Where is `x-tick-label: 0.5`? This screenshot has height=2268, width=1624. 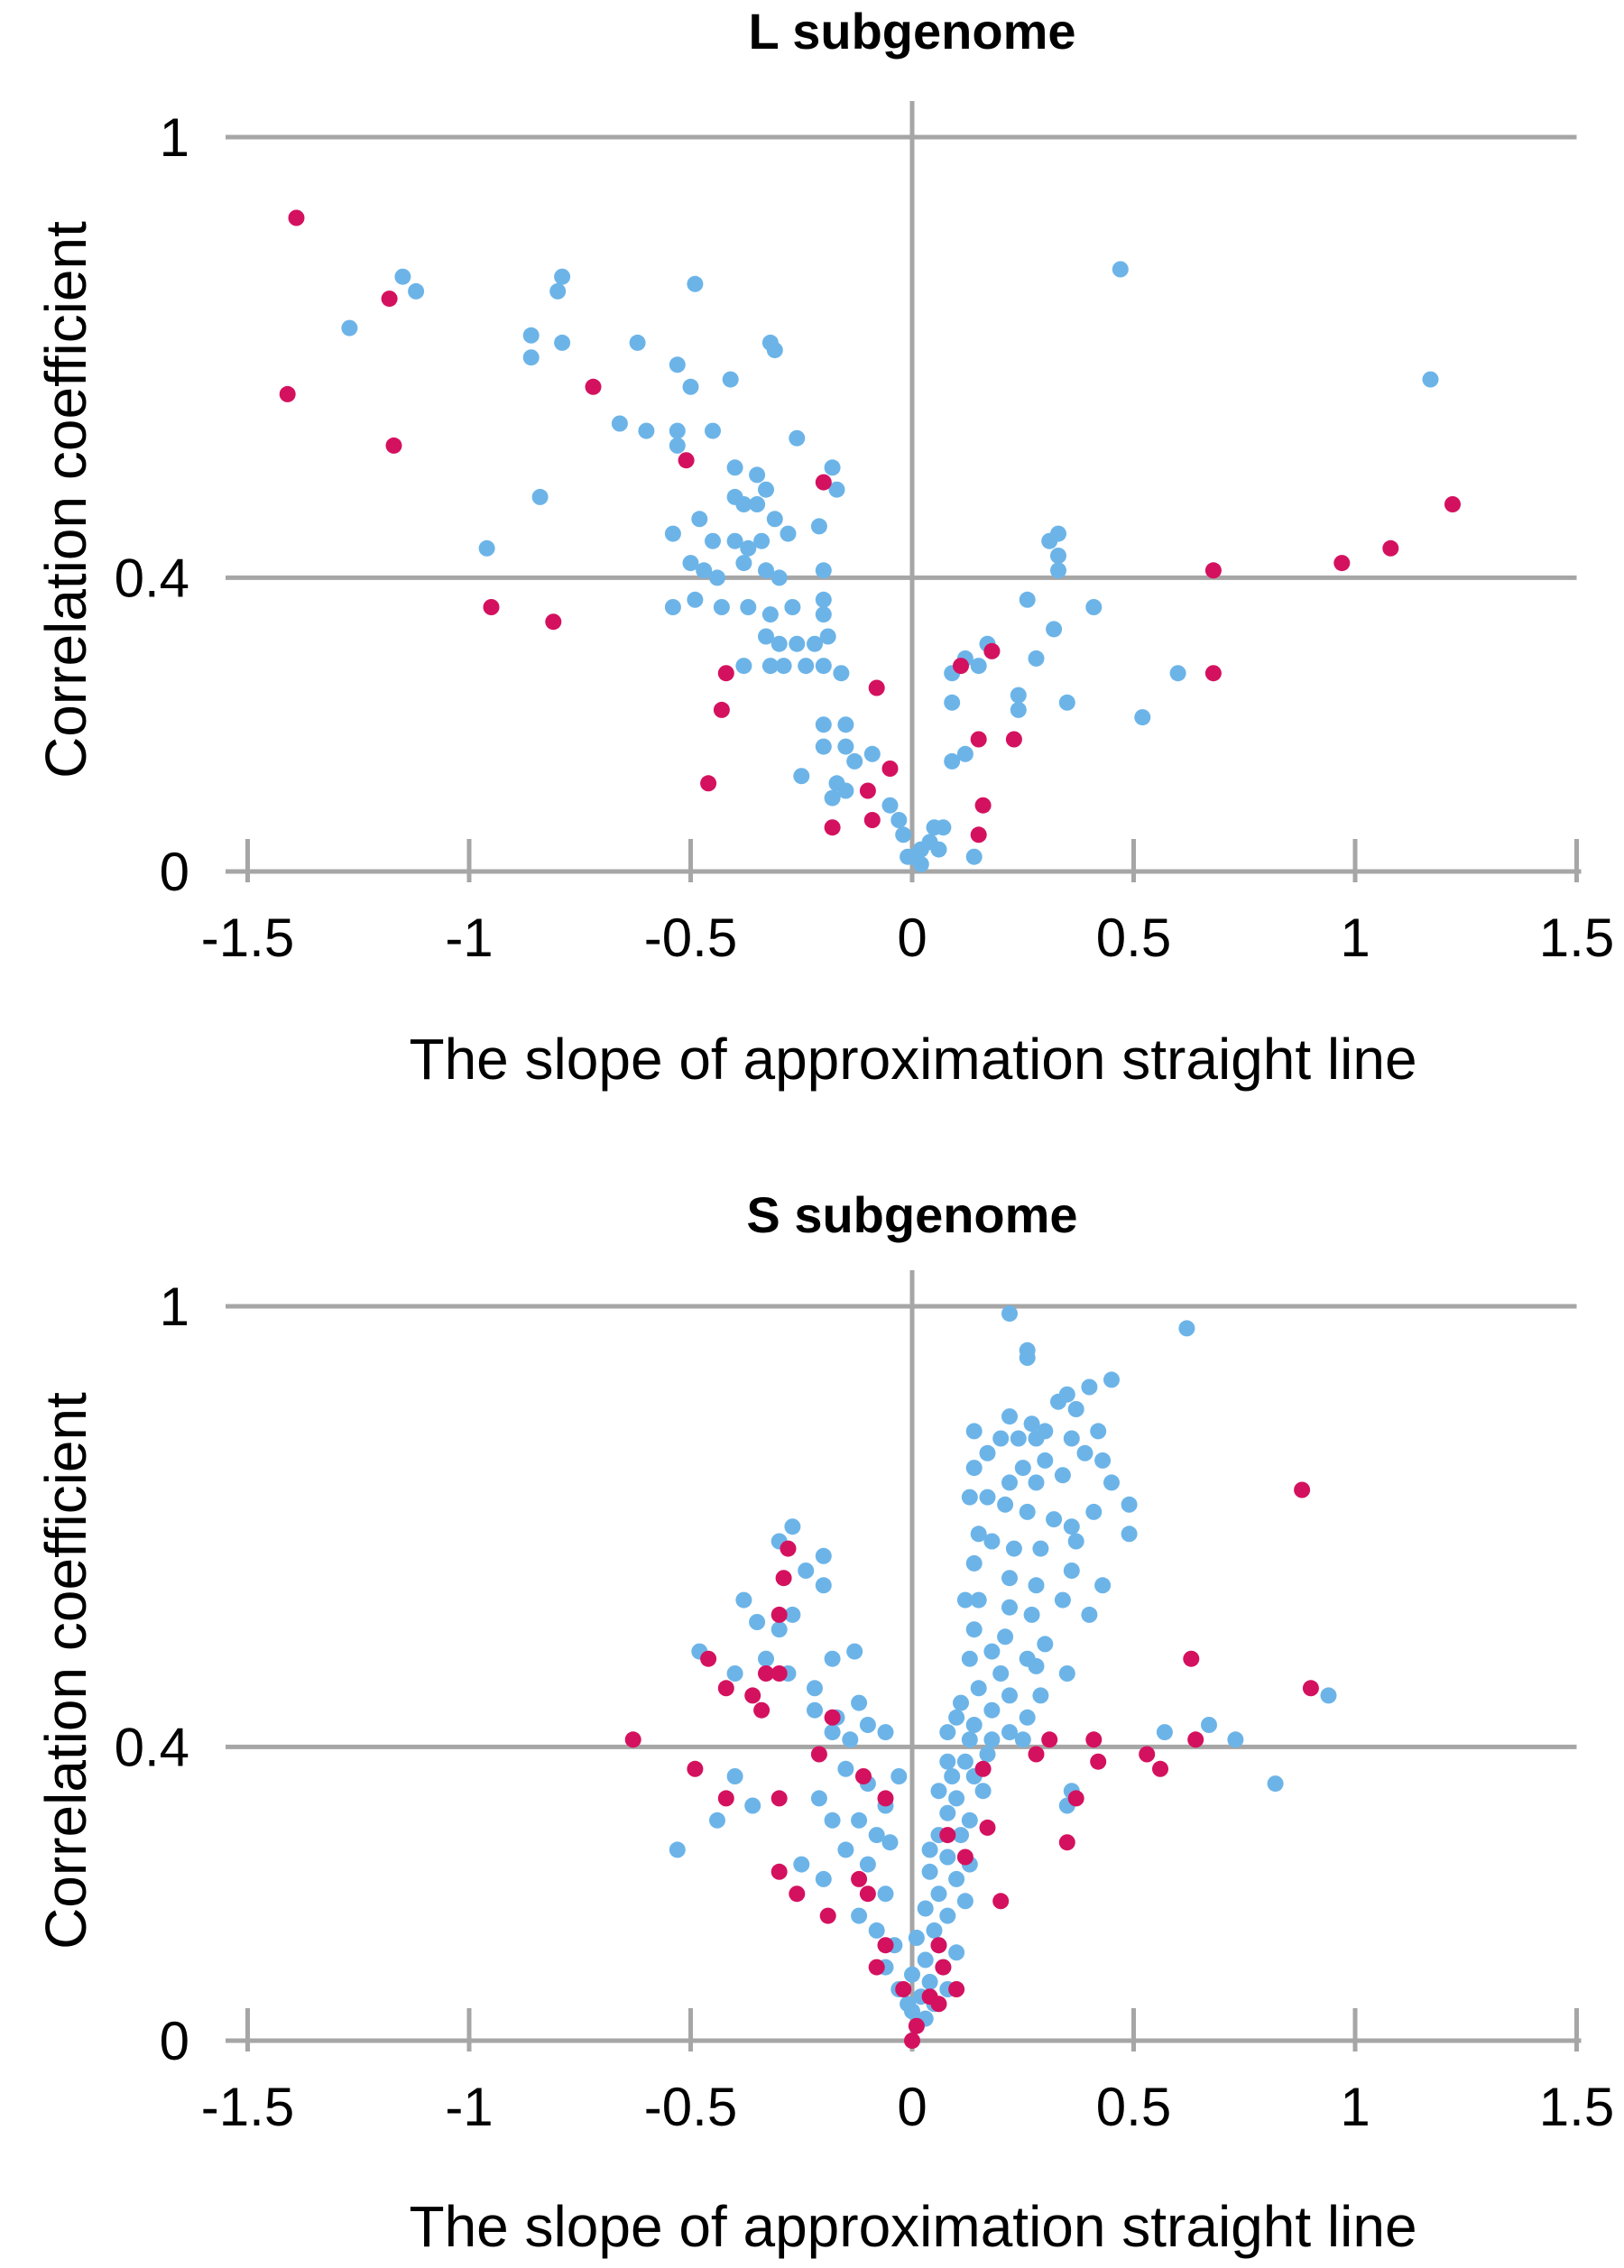
x-tick-label: 0.5 is located at coordinates (1133, 938).